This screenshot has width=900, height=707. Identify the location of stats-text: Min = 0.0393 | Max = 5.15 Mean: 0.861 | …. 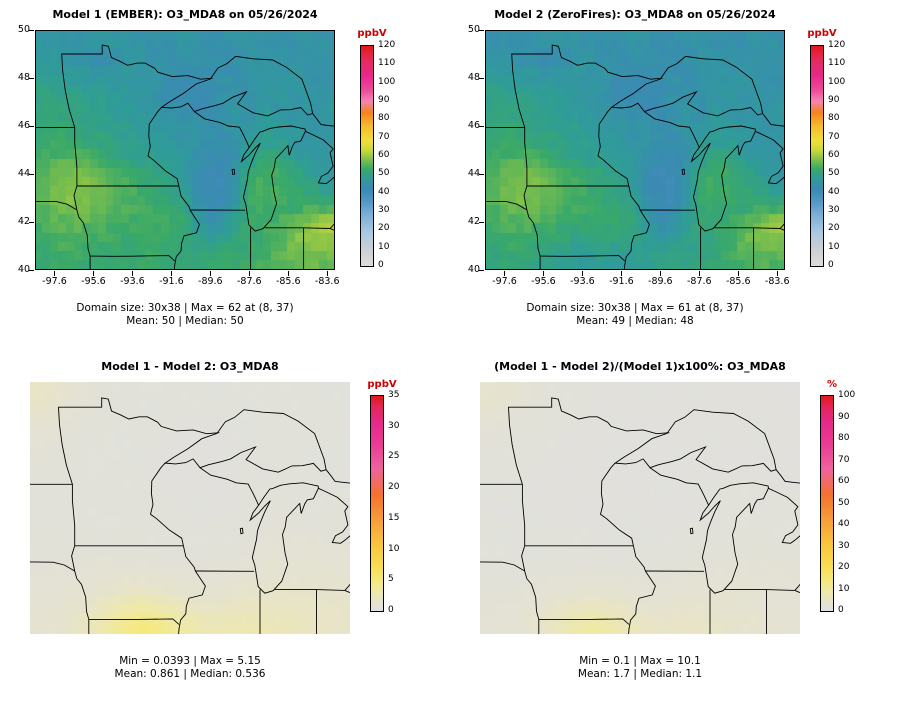
(190, 668).